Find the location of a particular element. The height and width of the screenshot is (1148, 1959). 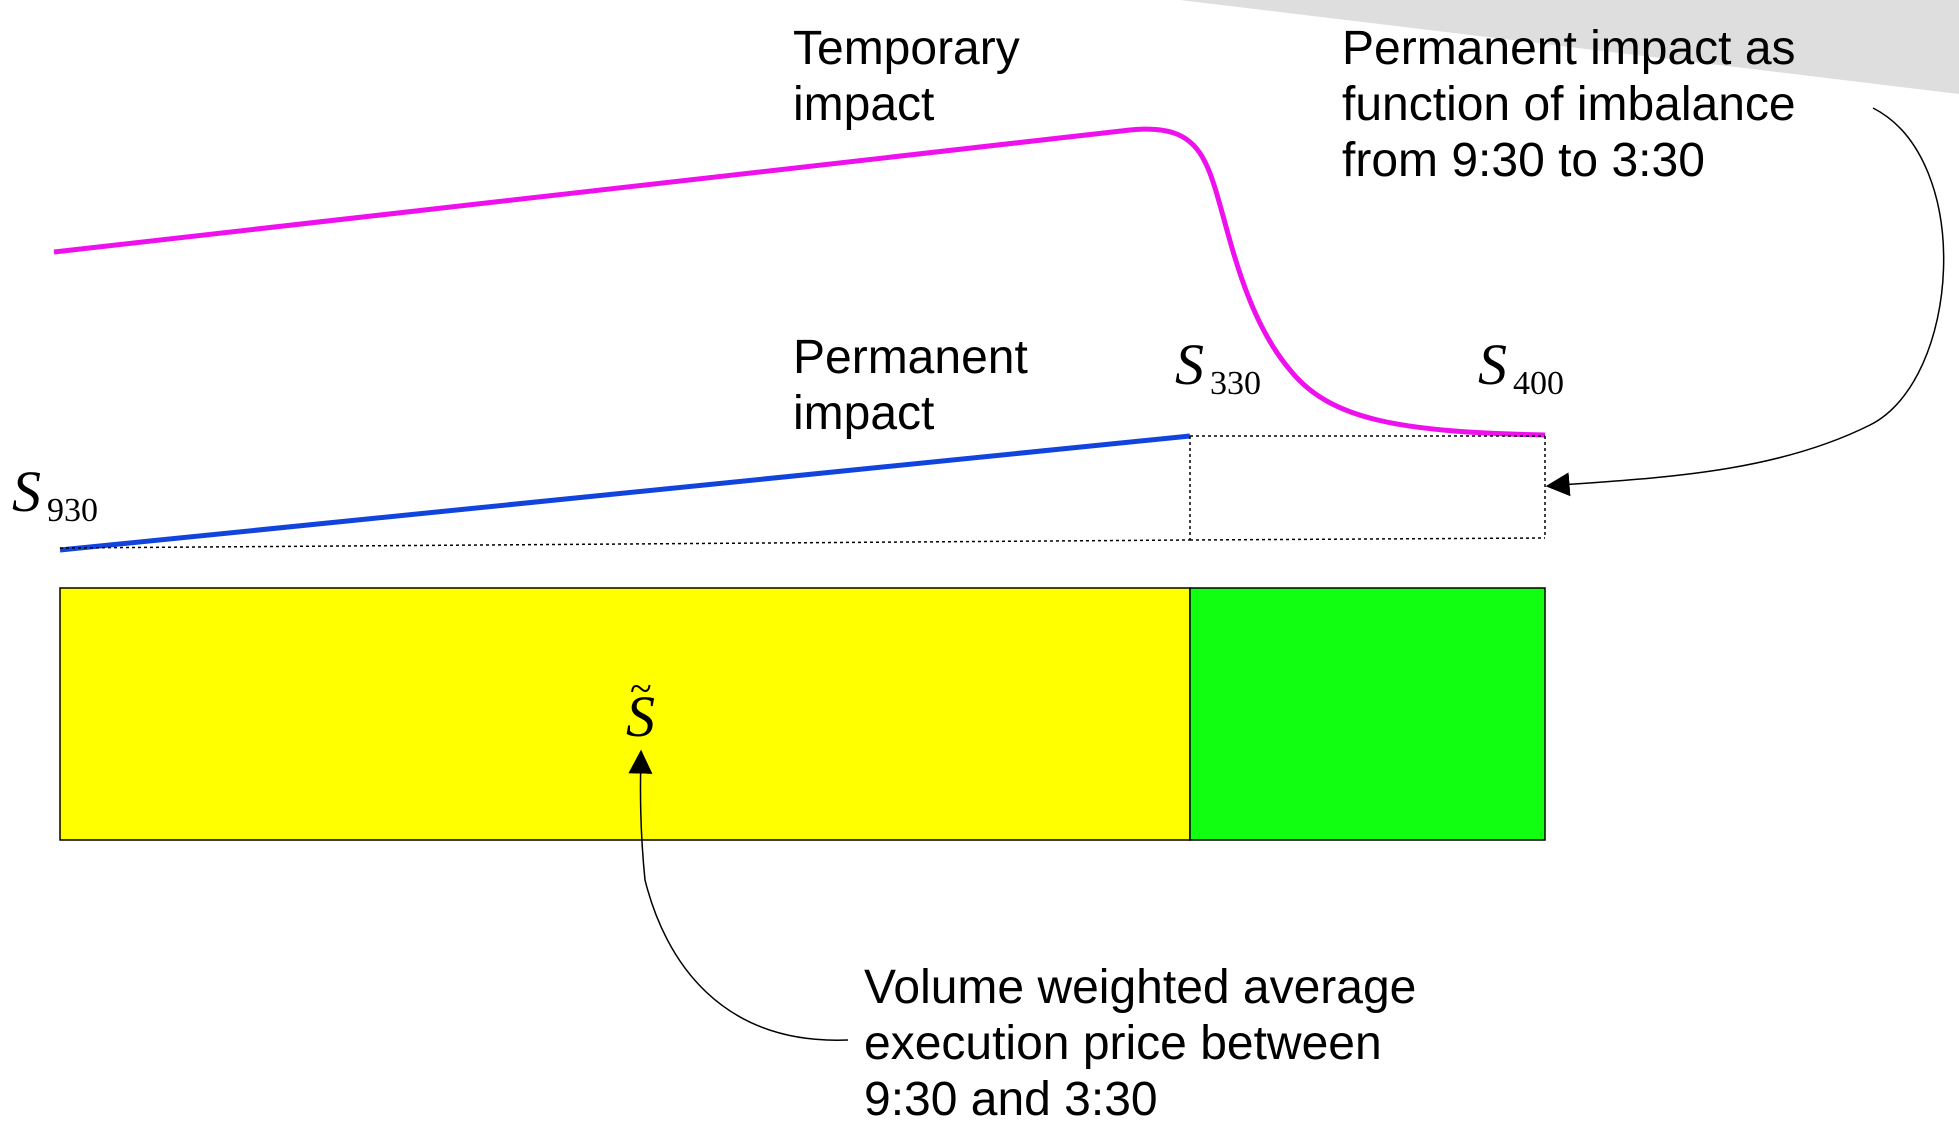

imbalance-arrow is located at coordinates (1745, 302).